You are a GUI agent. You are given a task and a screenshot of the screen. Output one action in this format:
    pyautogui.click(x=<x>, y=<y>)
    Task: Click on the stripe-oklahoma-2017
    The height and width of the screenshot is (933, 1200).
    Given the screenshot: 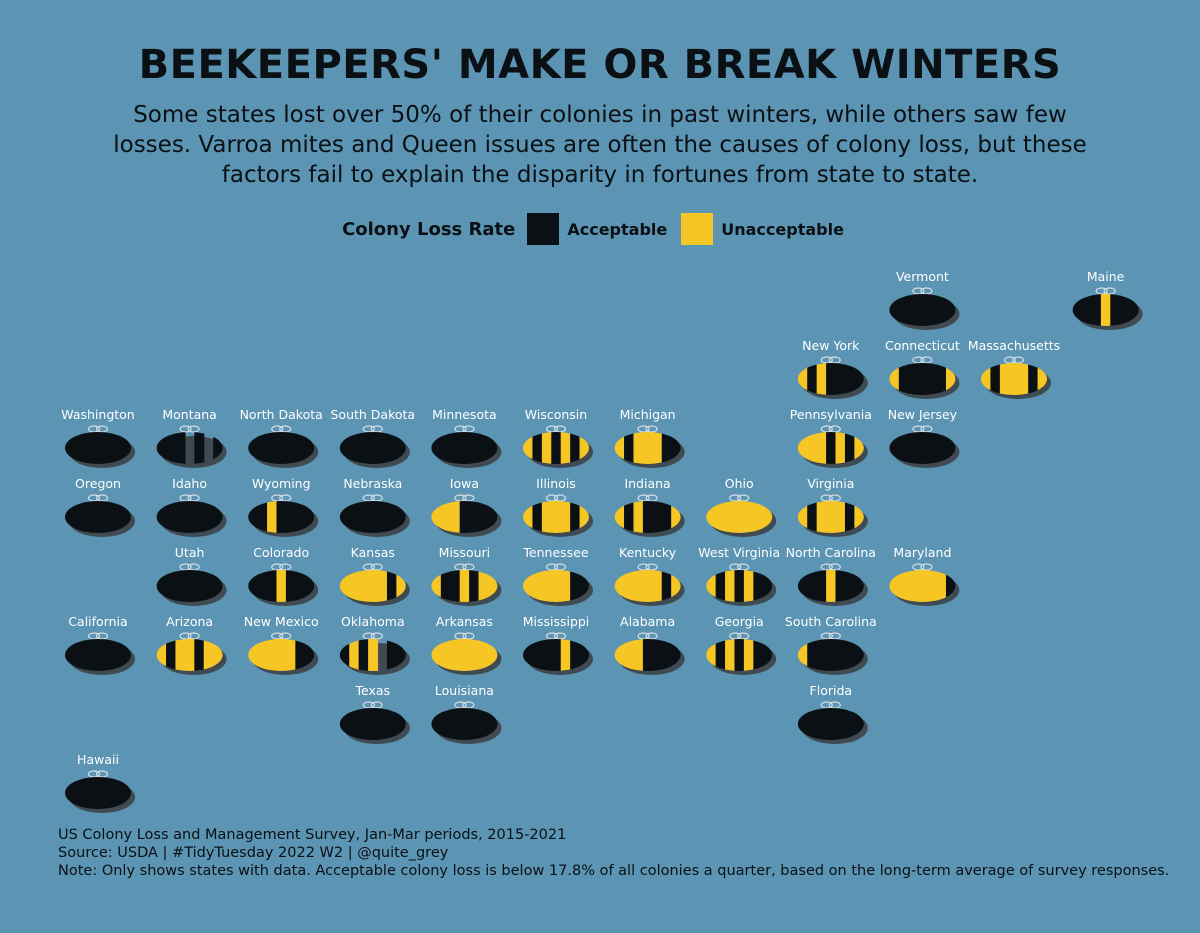 What is the action you would take?
    pyautogui.click(x=363, y=655)
    